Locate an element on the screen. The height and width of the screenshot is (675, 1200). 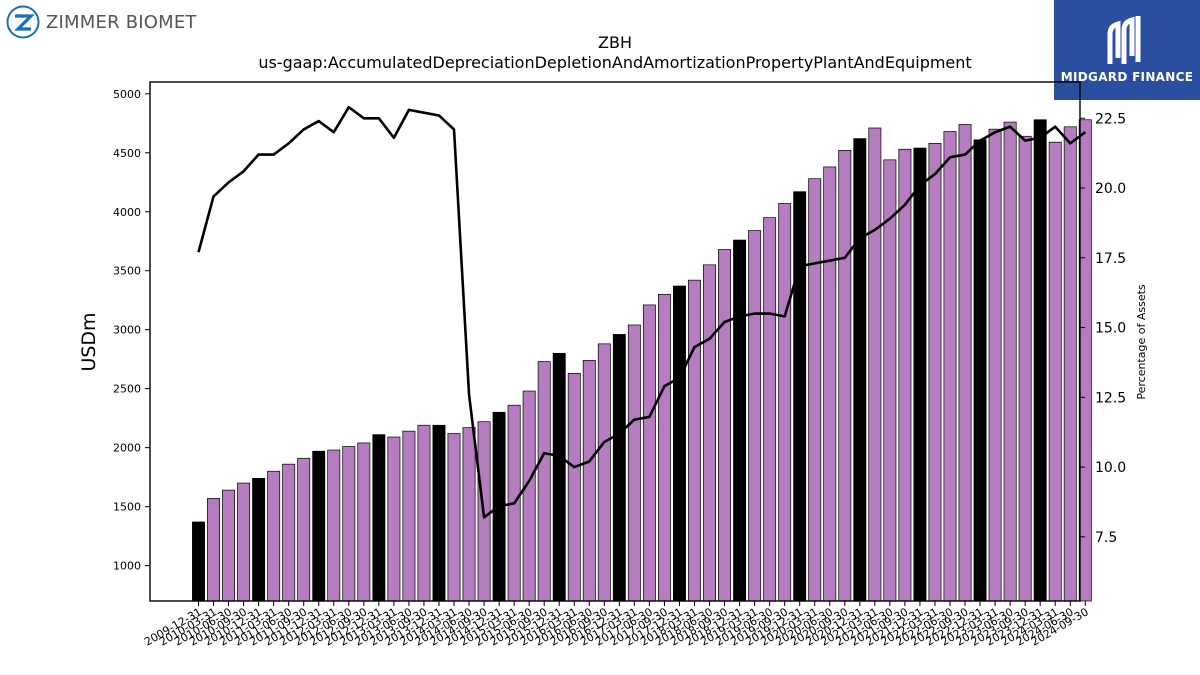
right-axis-label: Percentage of Assets is located at coordinates (1141, 342).